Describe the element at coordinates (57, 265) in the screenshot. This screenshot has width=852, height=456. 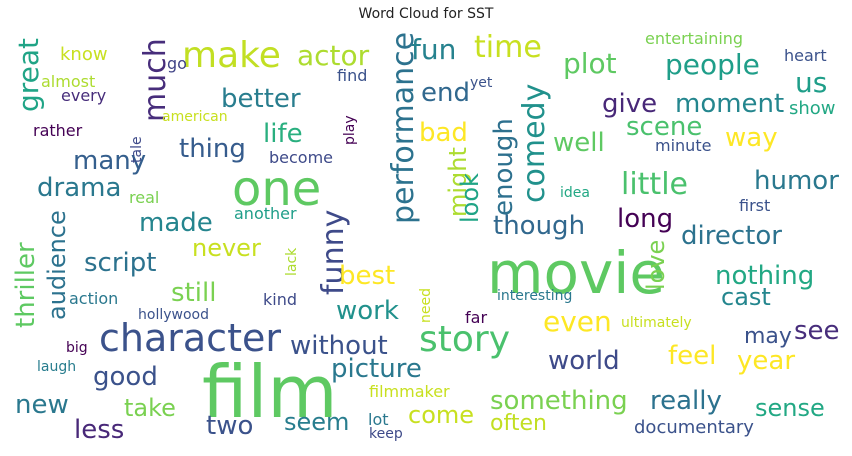
I see `word-audience: audience` at that location.